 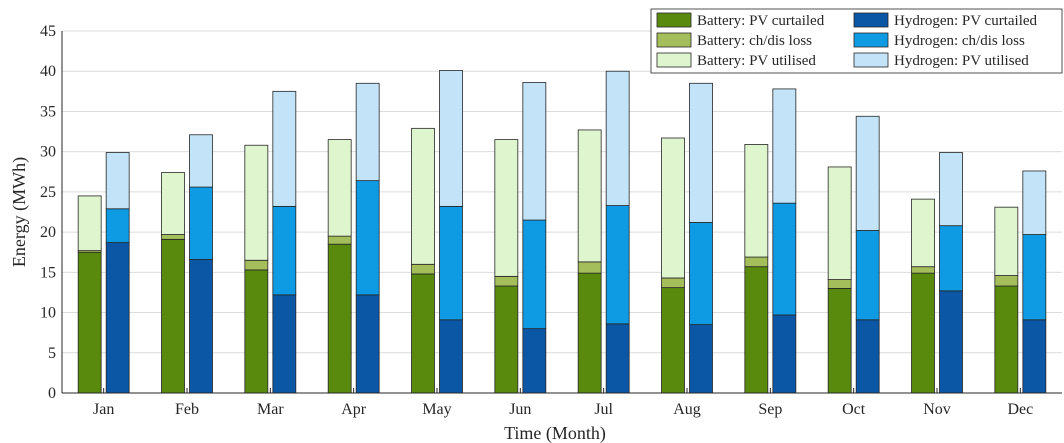 What do you see at coordinates (52, 393) in the screenshot?
I see `y-tick-label: 0` at bounding box center [52, 393].